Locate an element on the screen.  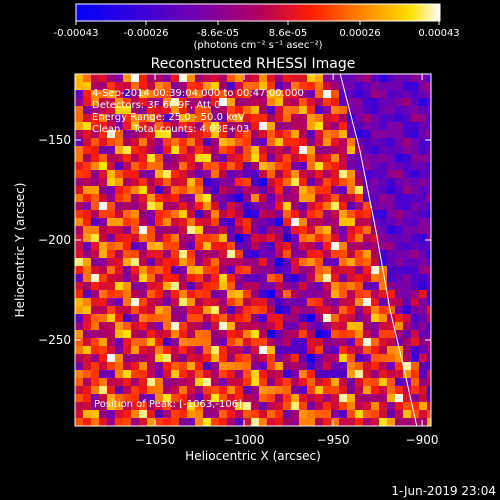
colorbar is located at coordinates (258, 12).